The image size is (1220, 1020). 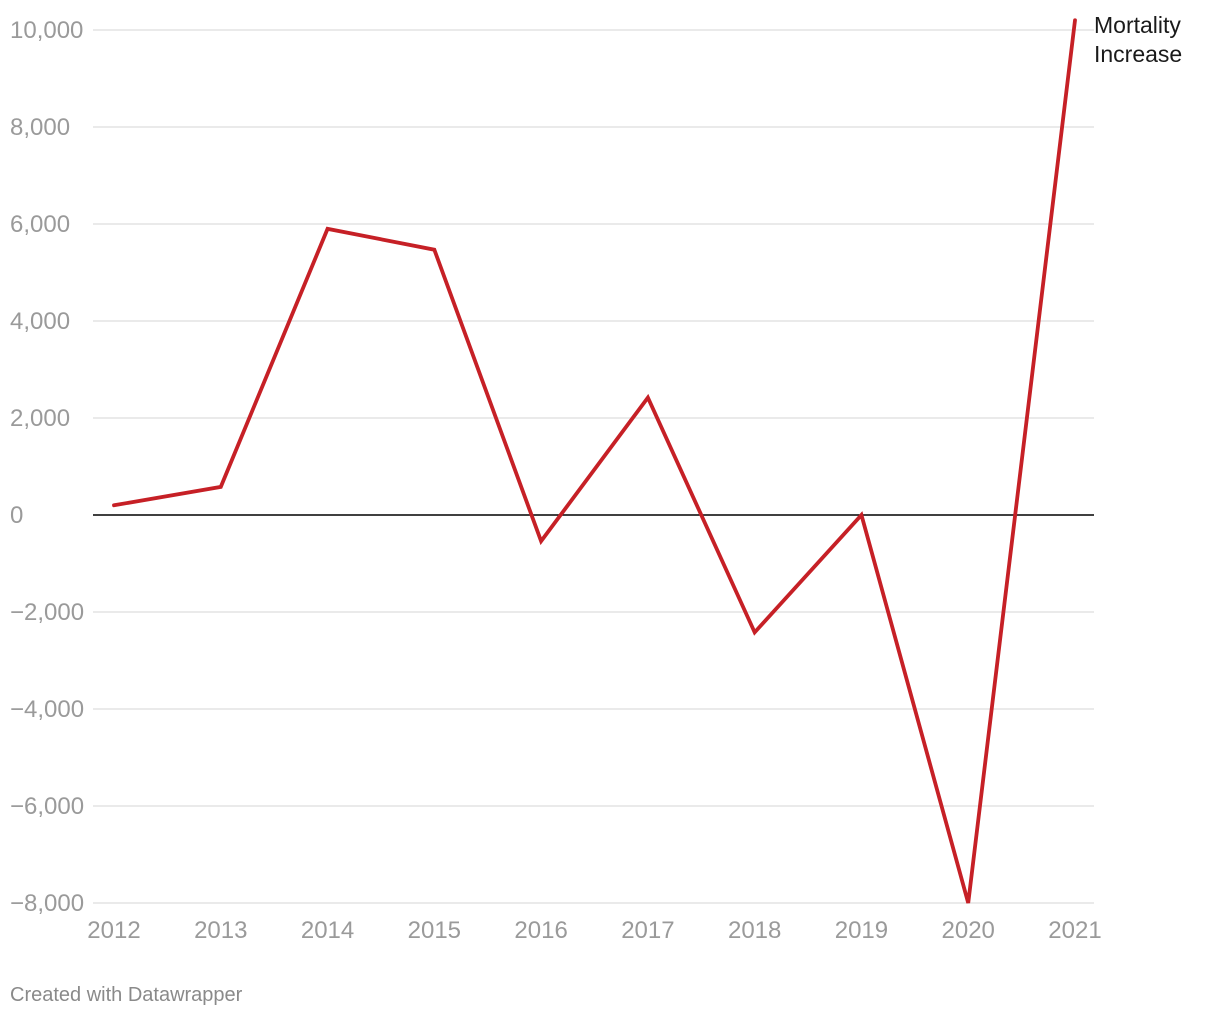 I want to click on x-tick-label: 2021, so click(x=1074, y=930).